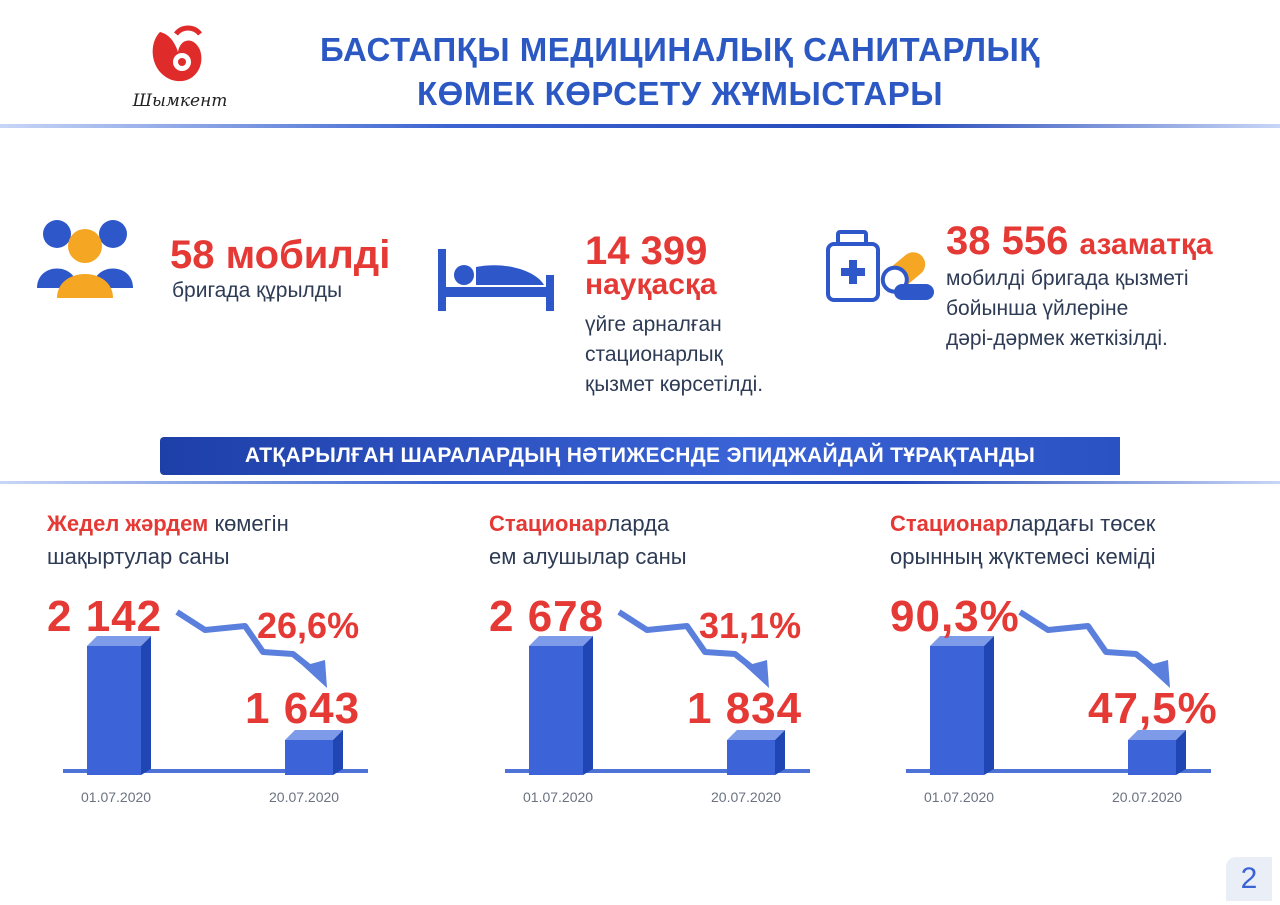  What do you see at coordinates (547, 616) in the screenshot?
I see `value-start: 2 678` at bounding box center [547, 616].